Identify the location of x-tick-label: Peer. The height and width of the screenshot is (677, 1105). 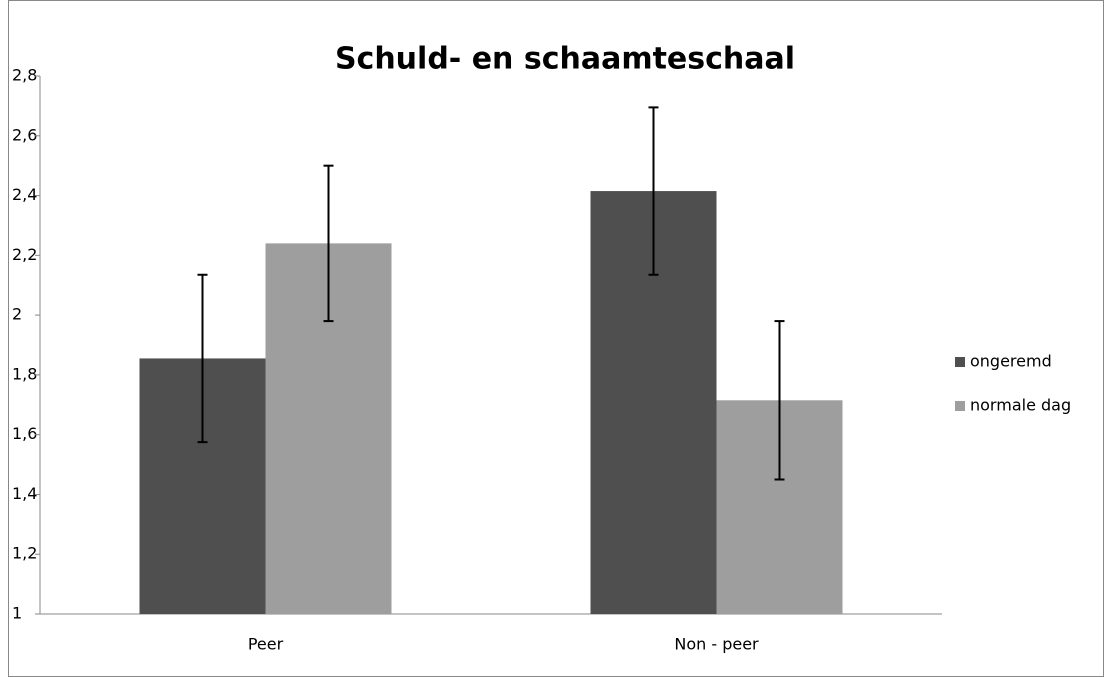
(266, 644).